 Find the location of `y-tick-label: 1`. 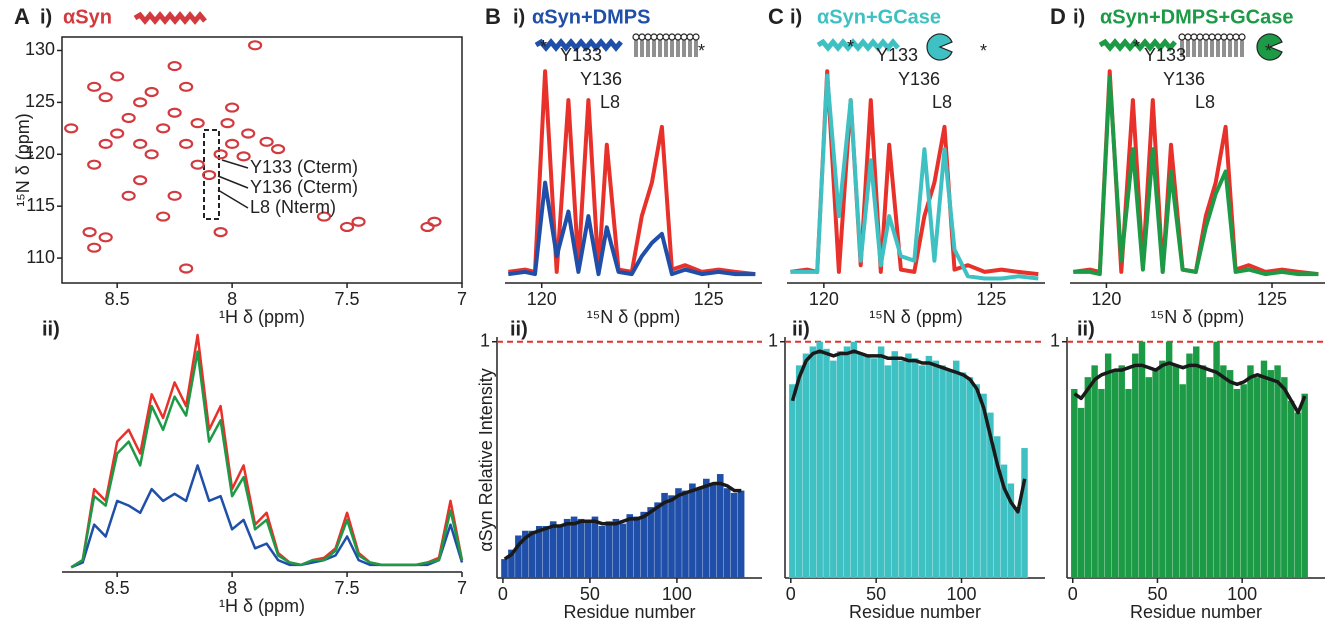

y-tick-label: 1 is located at coordinates (1055, 340).